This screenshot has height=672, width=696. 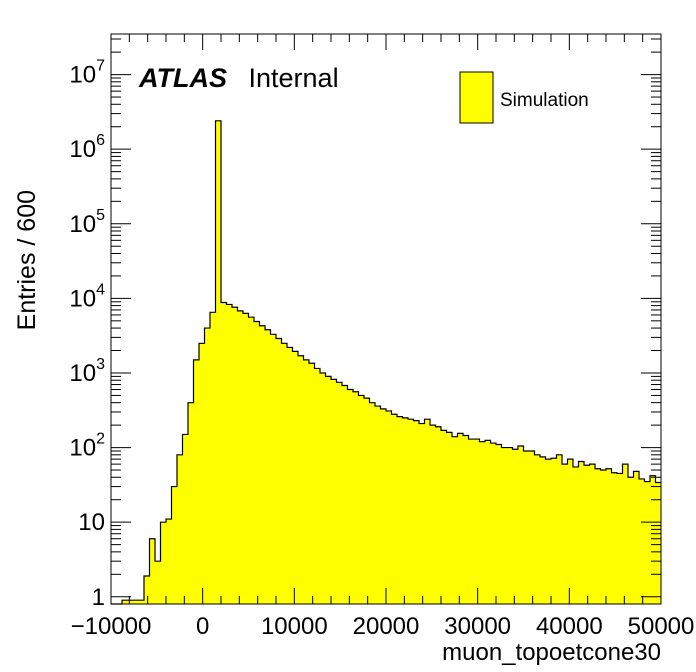 What do you see at coordinates (27, 260) in the screenshot?
I see `y-axis-label: Entries / 600` at bounding box center [27, 260].